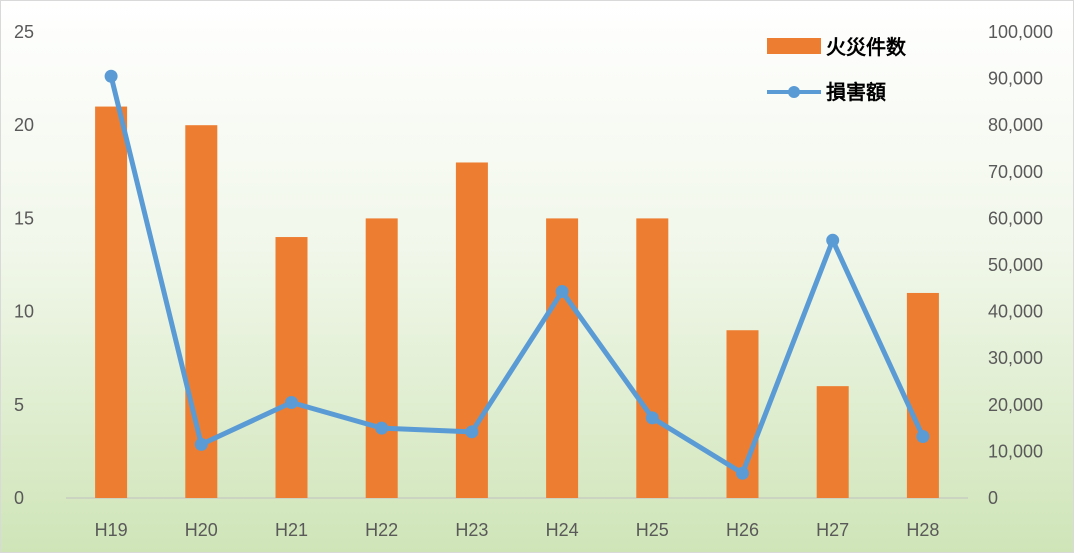  What do you see at coordinates (381, 358) in the screenshot?
I see `bar-H22` at bounding box center [381, 358].